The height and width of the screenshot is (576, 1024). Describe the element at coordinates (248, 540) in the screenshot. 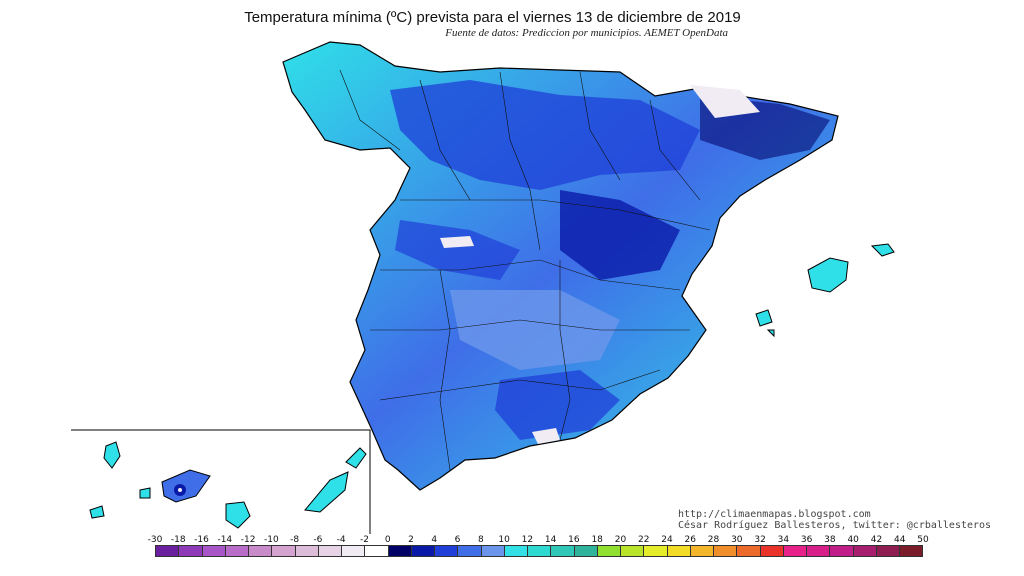

I see `legend-tick-label: -12` at that location.